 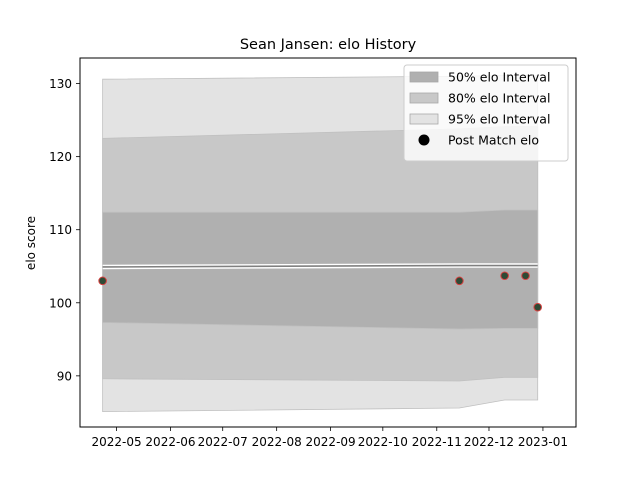 I want to click on x-tick-label: 2022-07, so click(x=223, y=442).